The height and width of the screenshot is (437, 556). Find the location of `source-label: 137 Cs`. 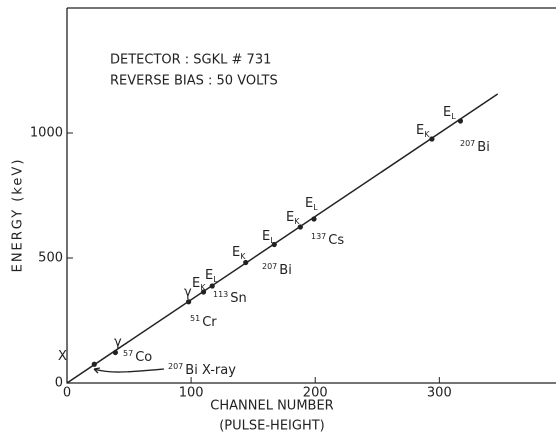

source-label: 137 Cs is located at coordinates (327, 240).